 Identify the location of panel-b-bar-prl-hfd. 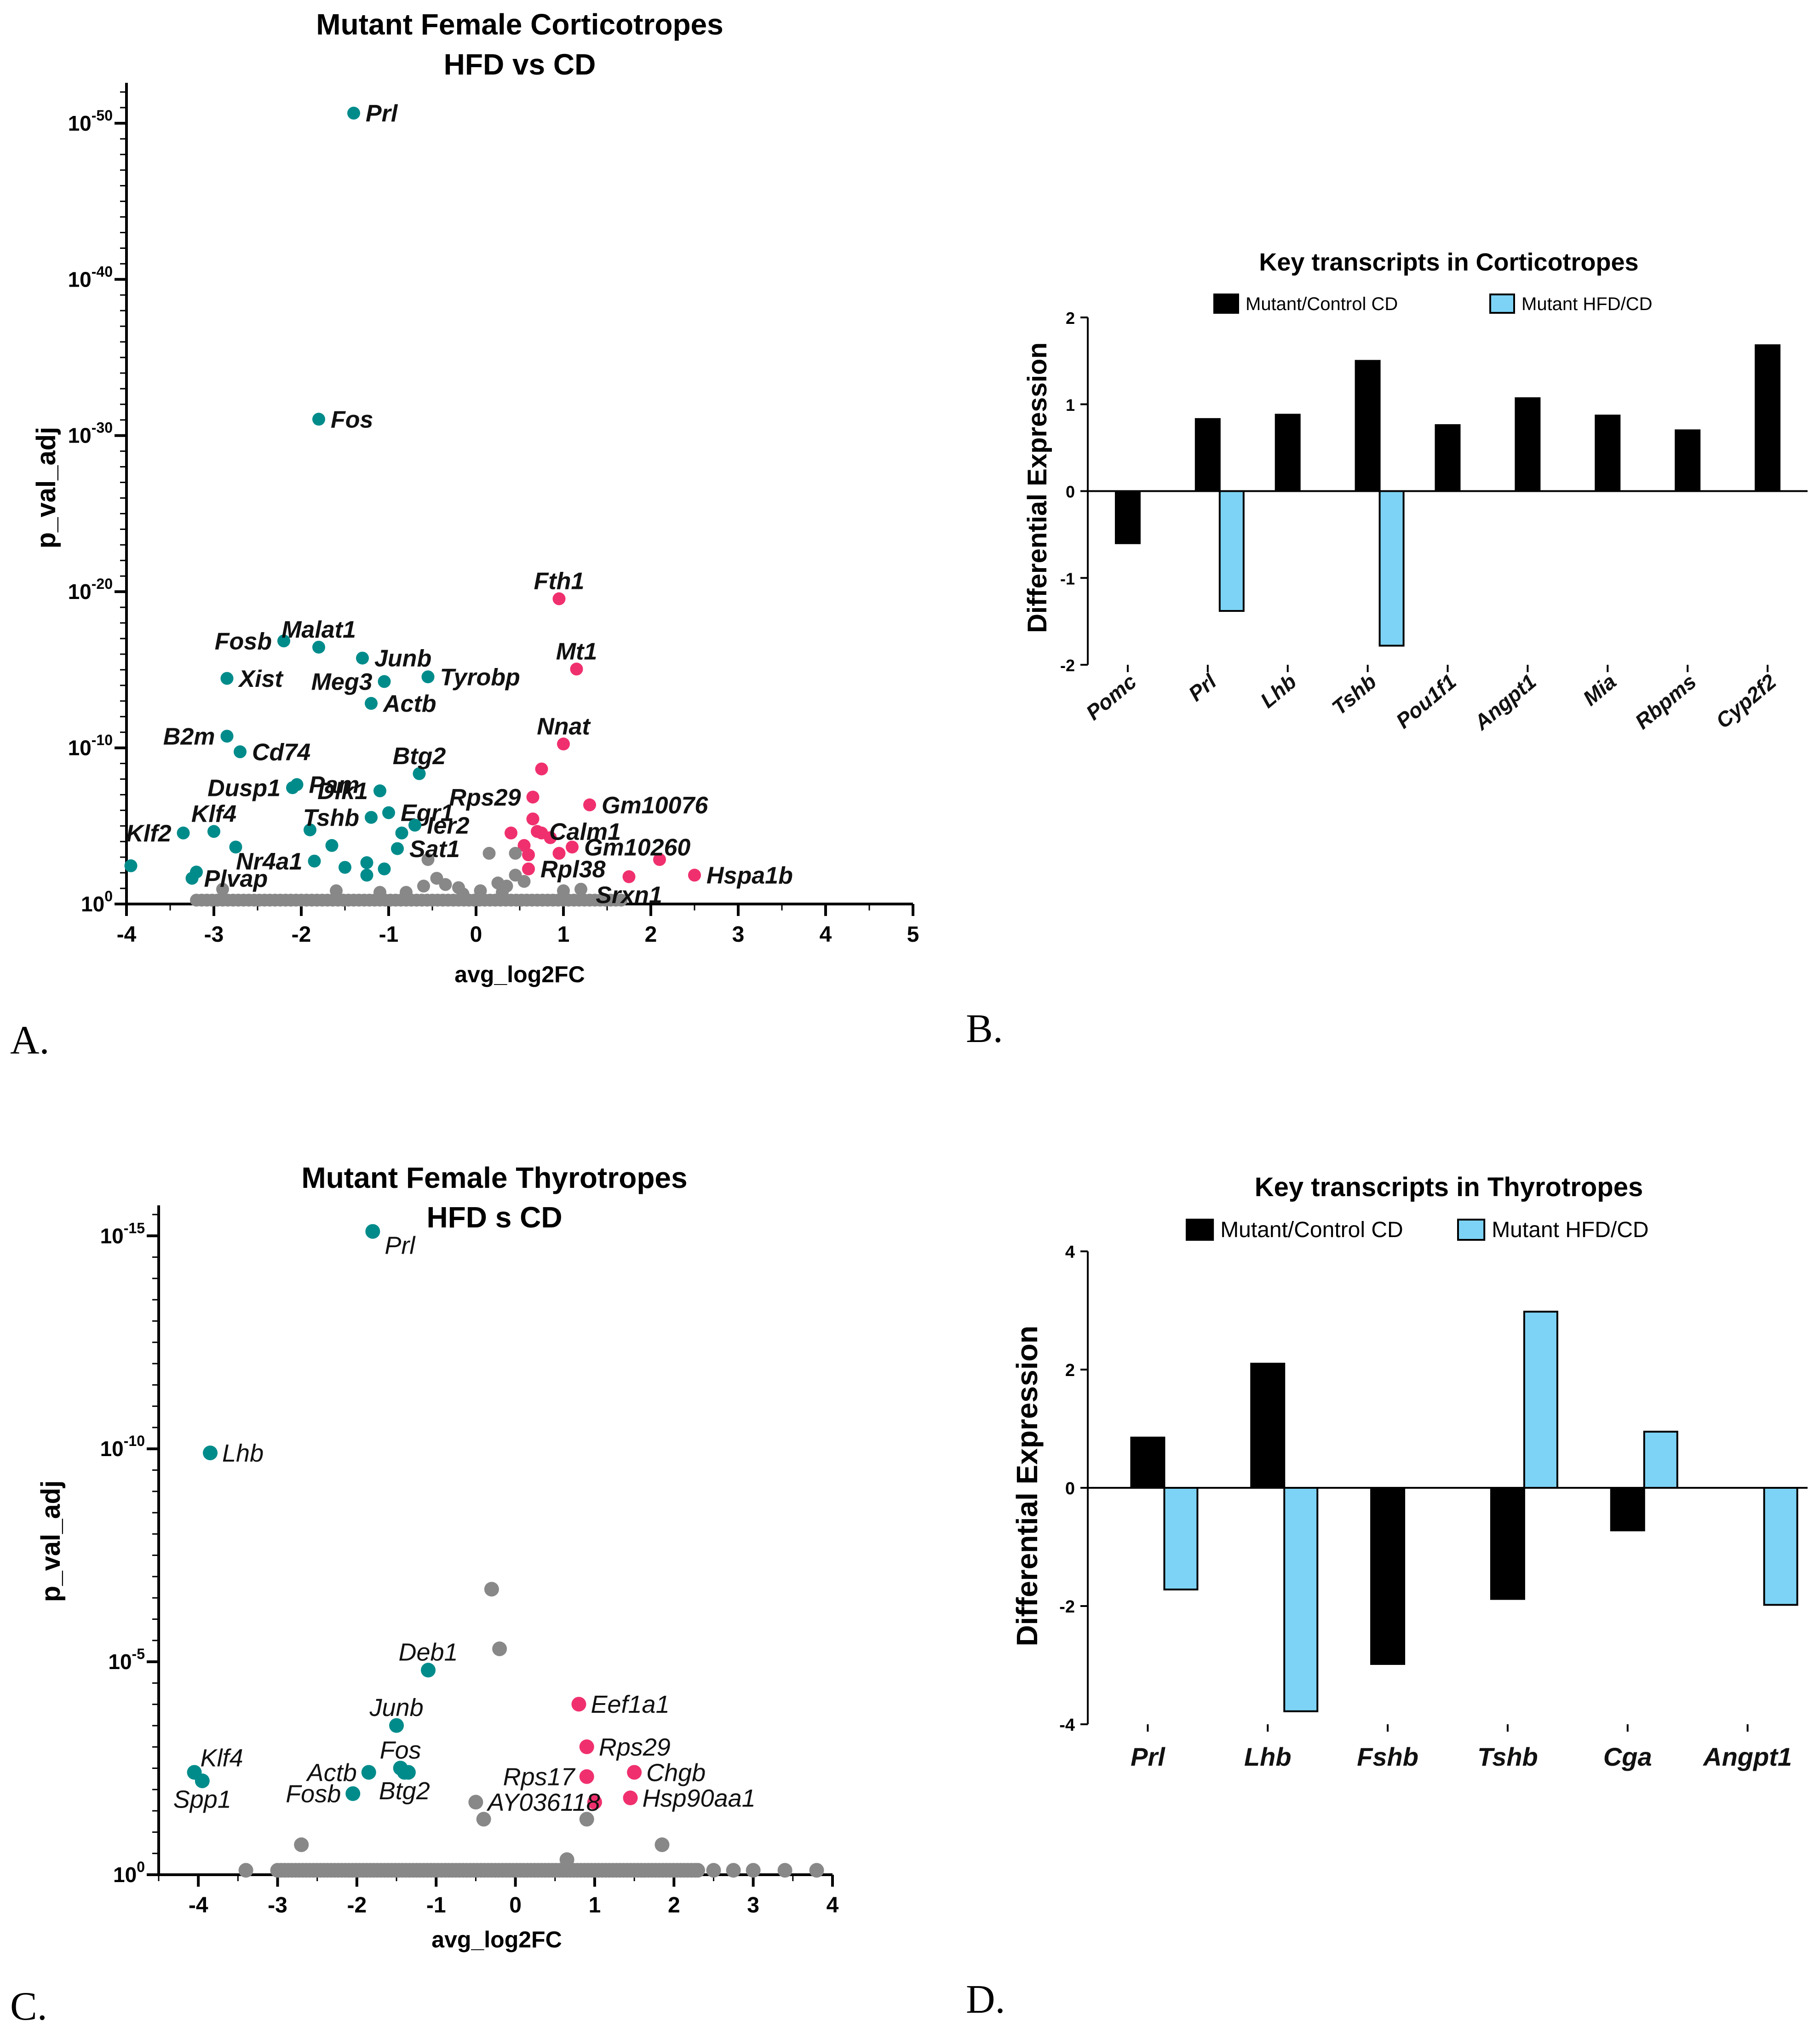
(1231, 551).